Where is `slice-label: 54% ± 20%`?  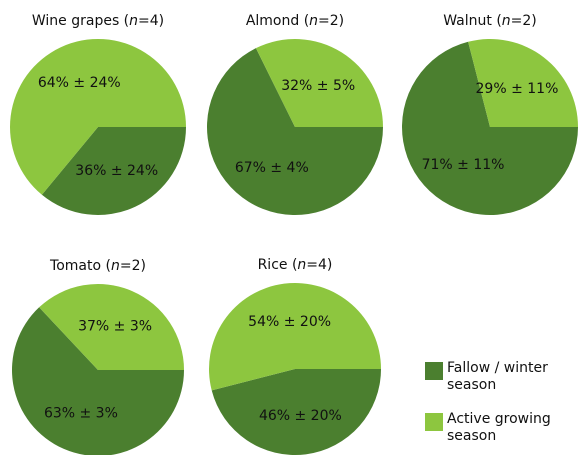 slice-label: 54% ± 20% is located at coordinates (289, 322).